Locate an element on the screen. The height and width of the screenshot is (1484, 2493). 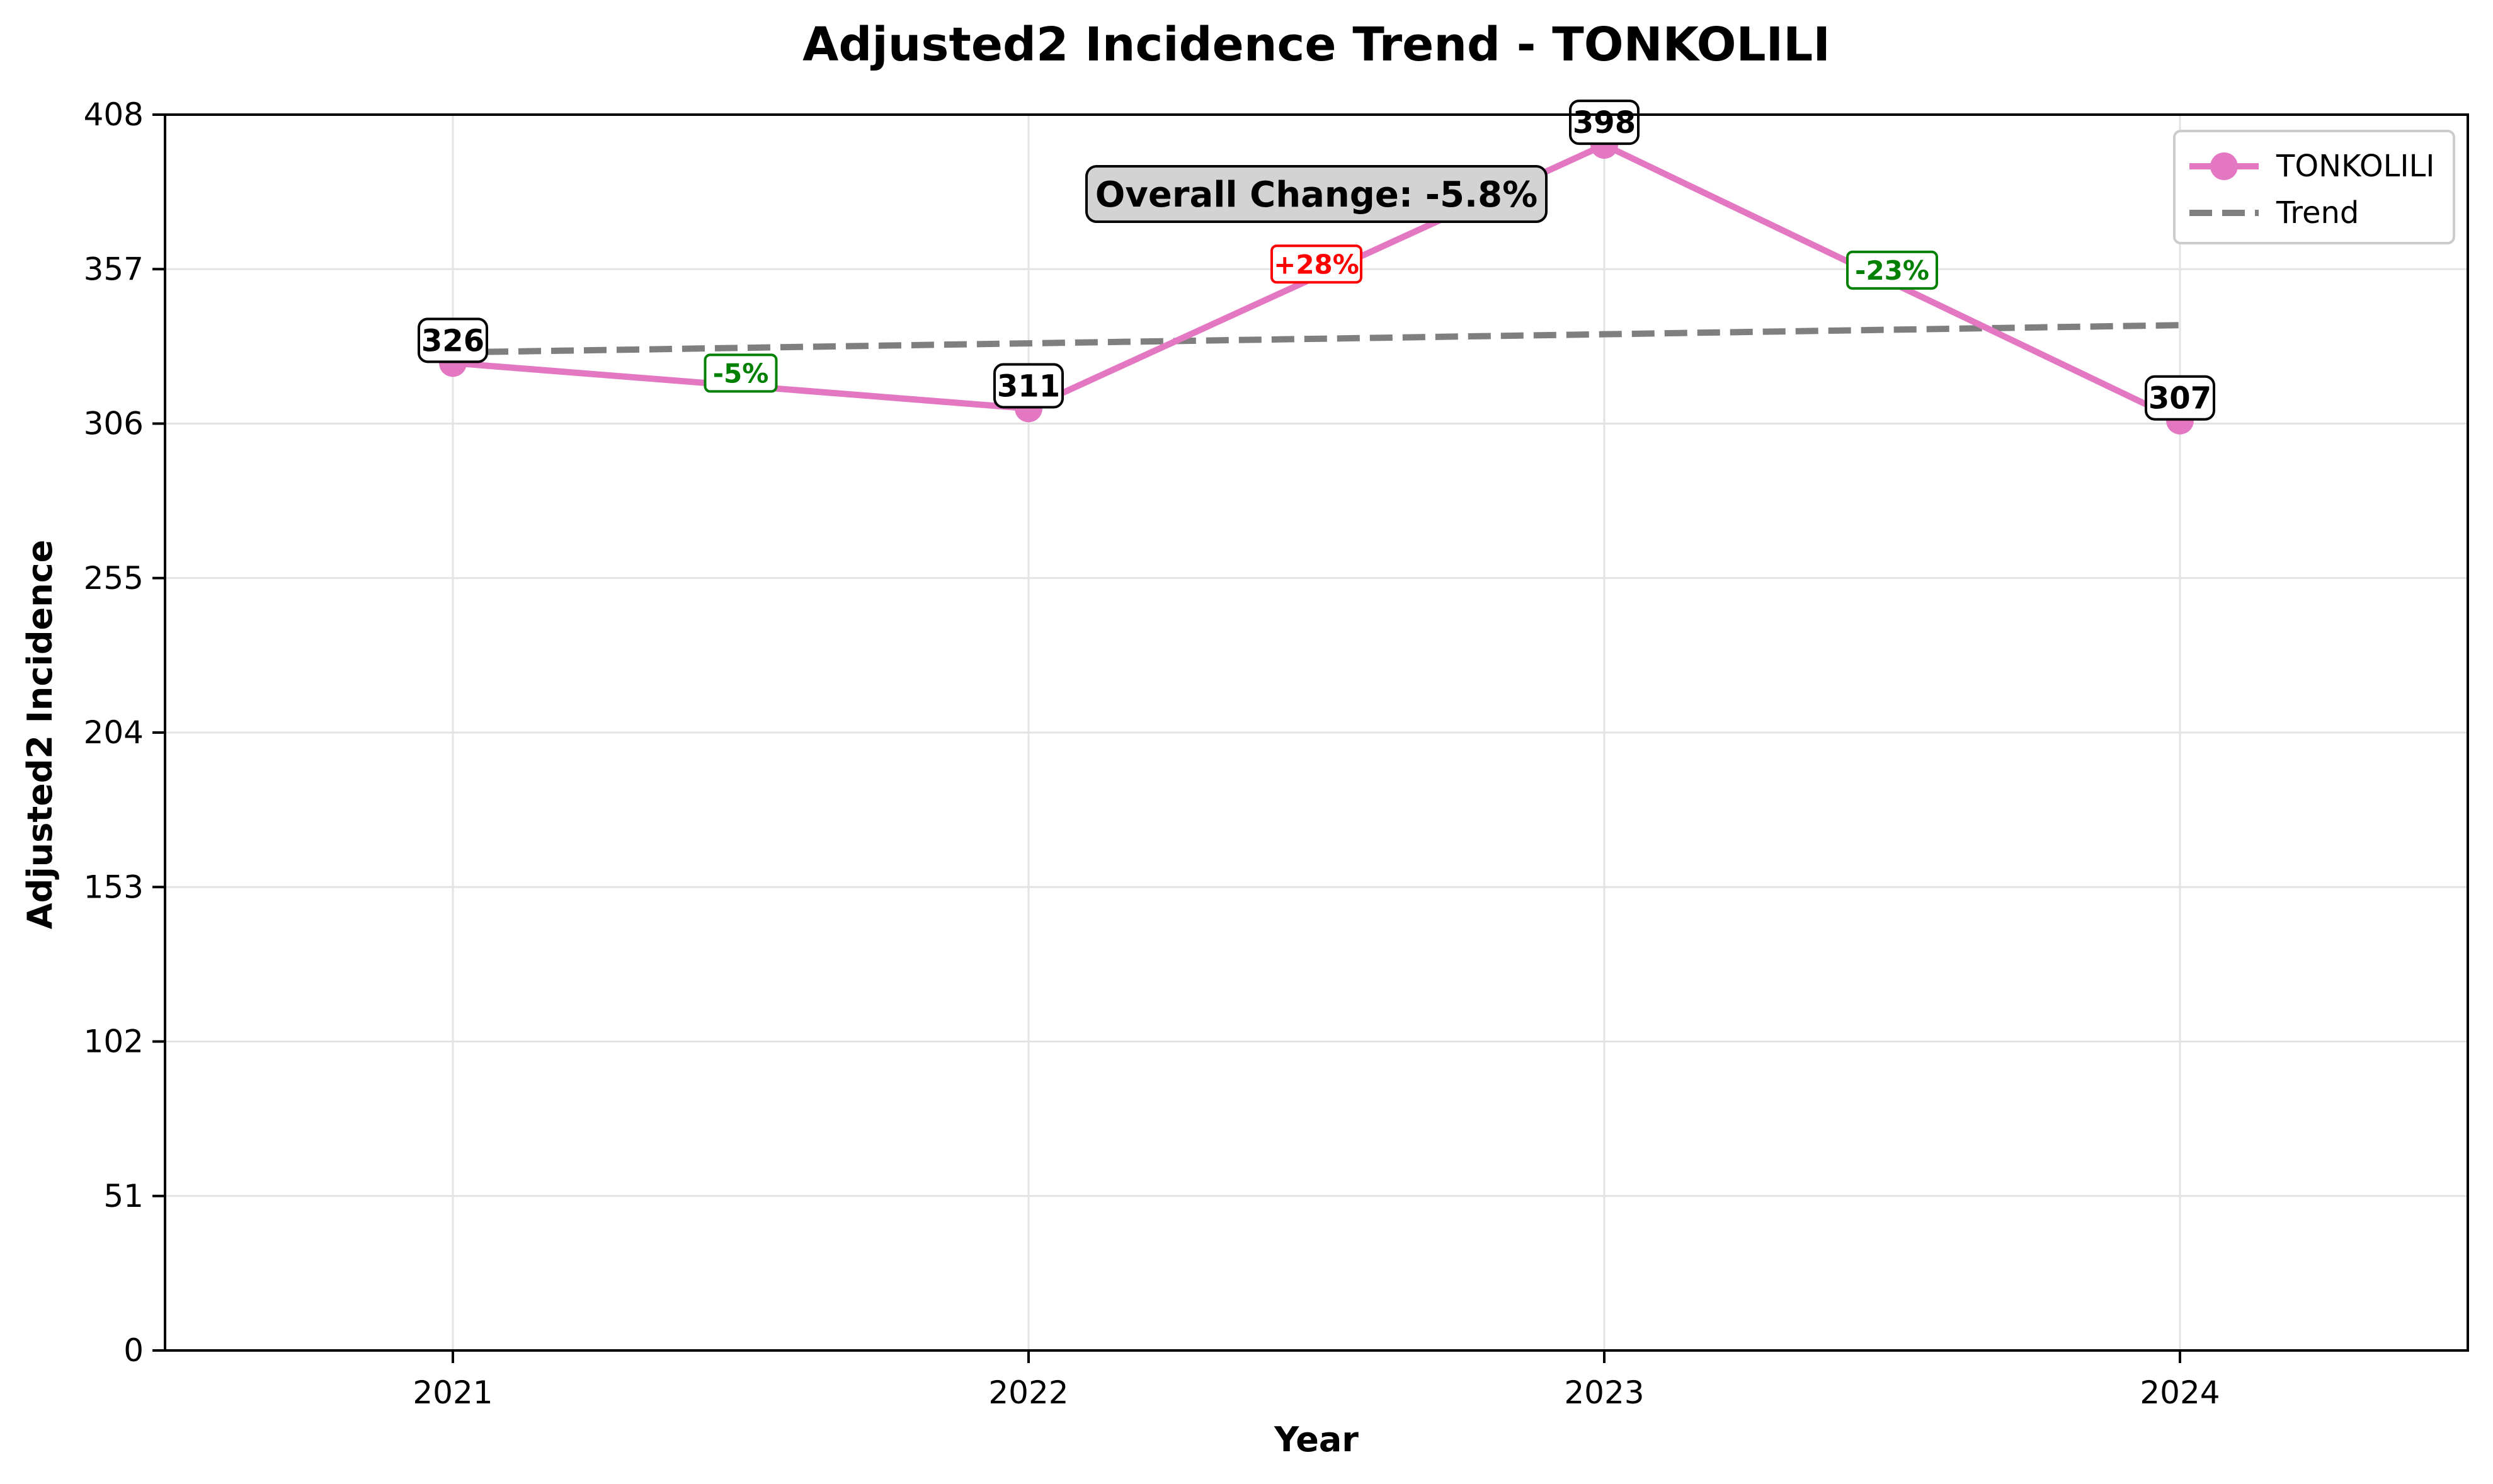
change-label: -23% is located at coordinates (1892, 270).